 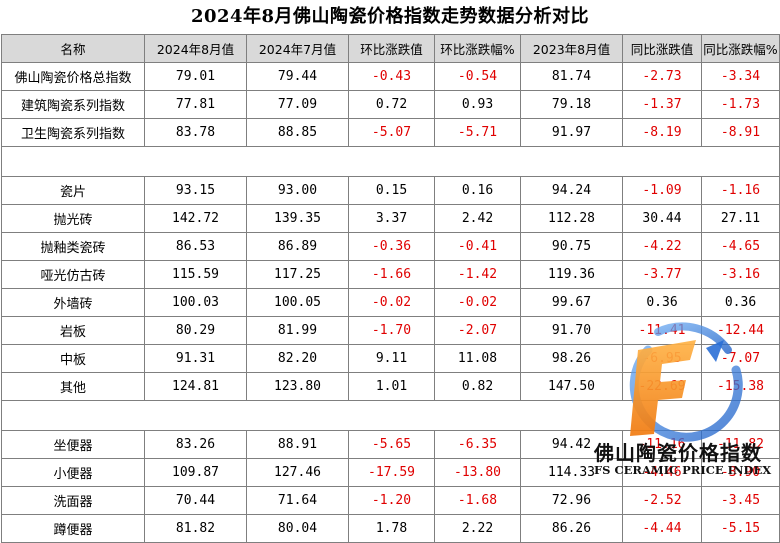 I want to click on value-cell: 0.93, so click(x=477, y=104).